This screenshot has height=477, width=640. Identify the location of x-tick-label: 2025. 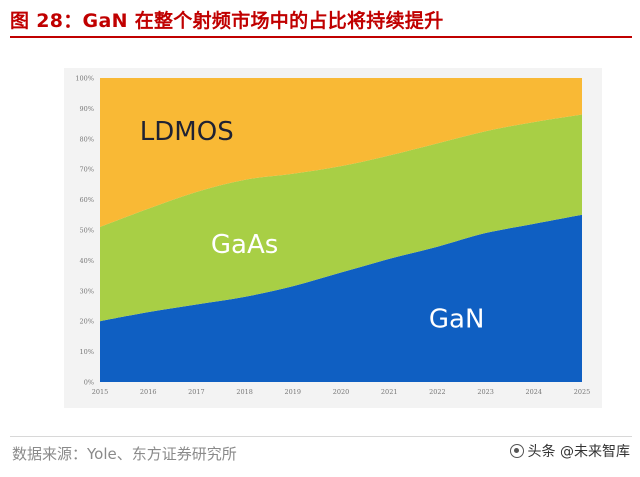
(582, 392).